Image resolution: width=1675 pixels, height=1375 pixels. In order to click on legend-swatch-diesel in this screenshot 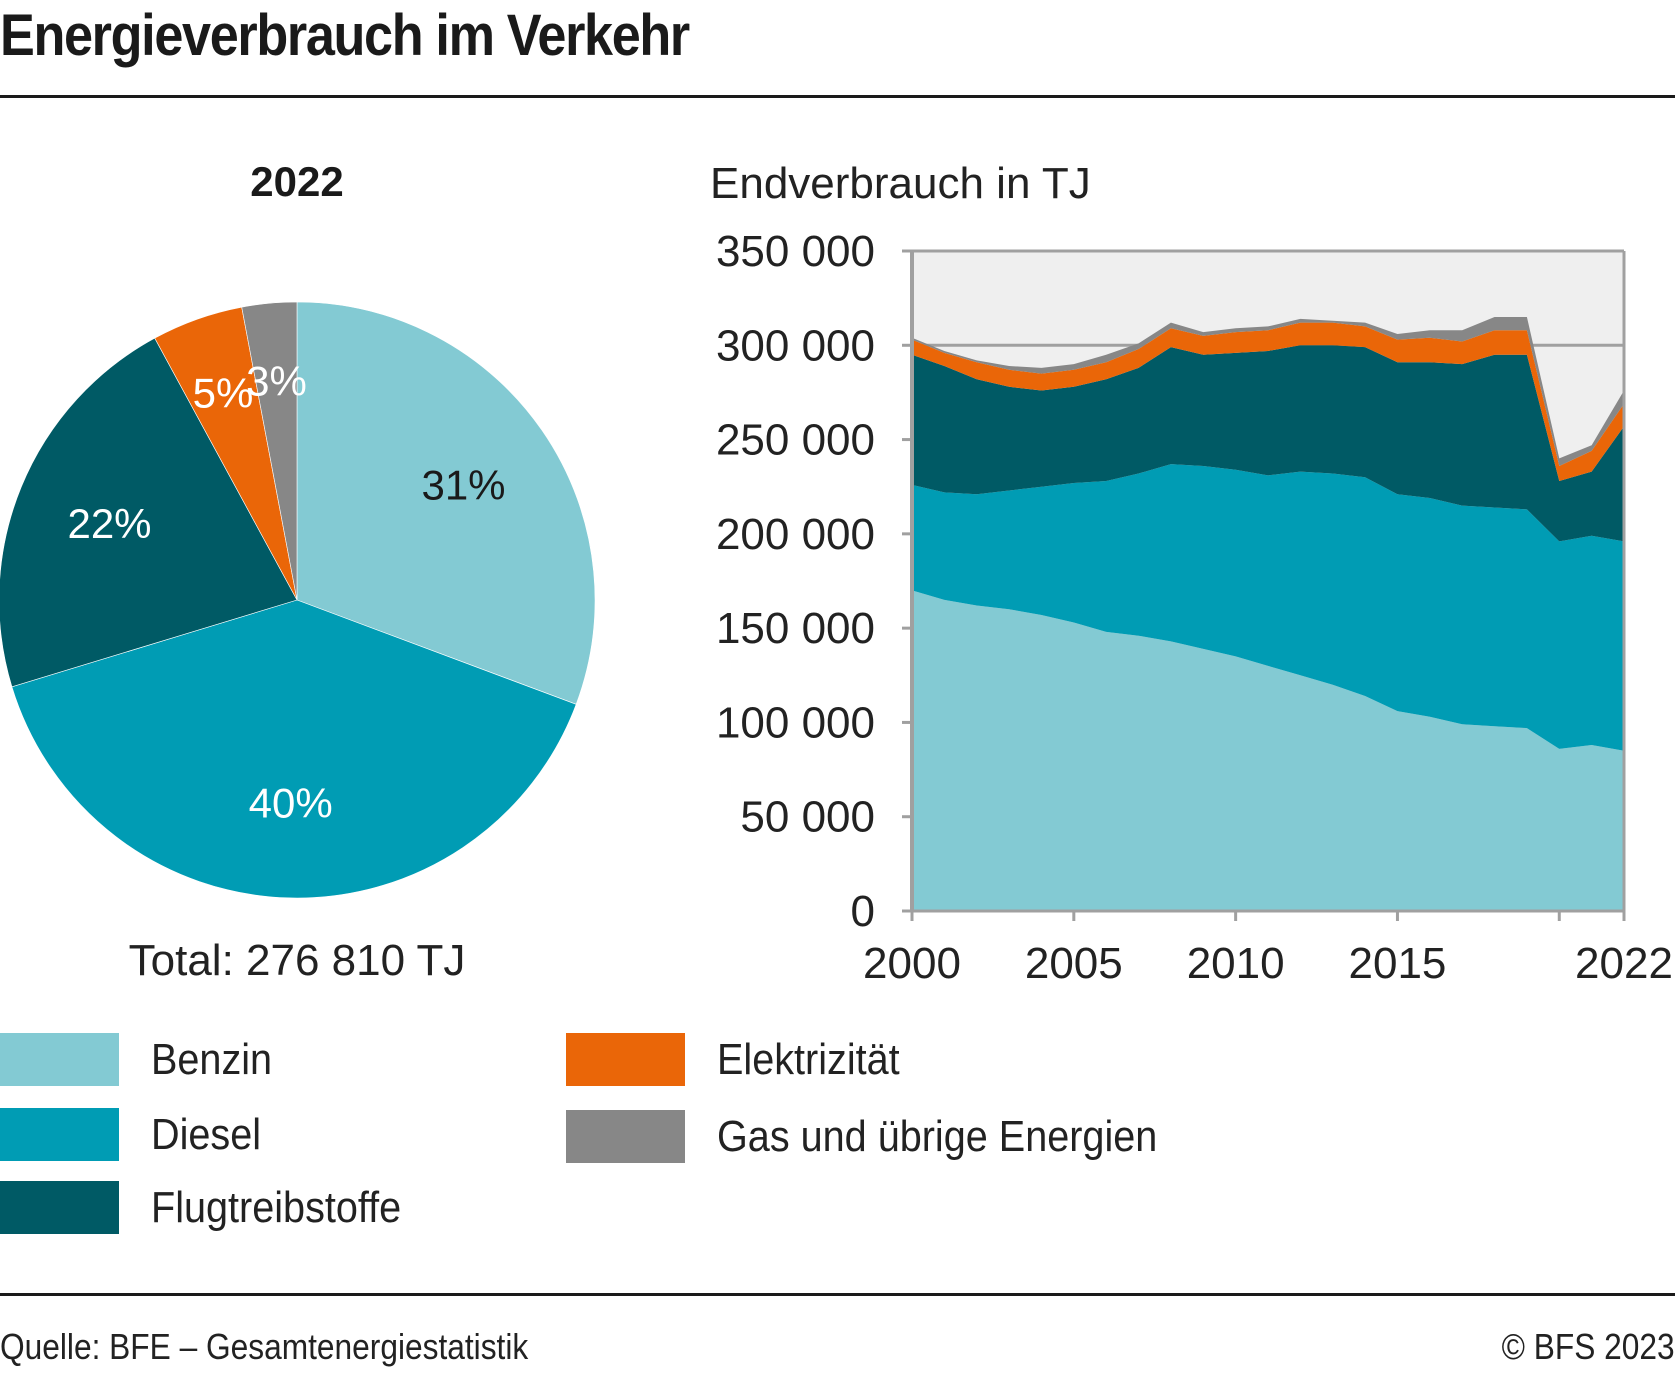, I will do `click(59, 1134)`.